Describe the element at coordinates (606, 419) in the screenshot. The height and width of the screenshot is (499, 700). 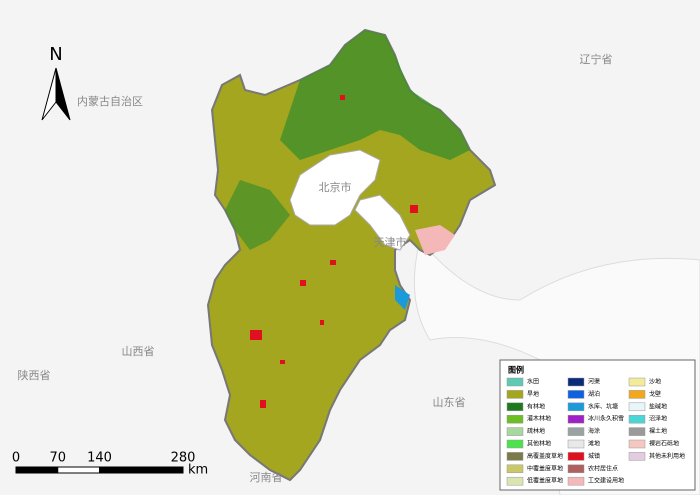
I see `legend-label: 冰川永久积雪` at that location.